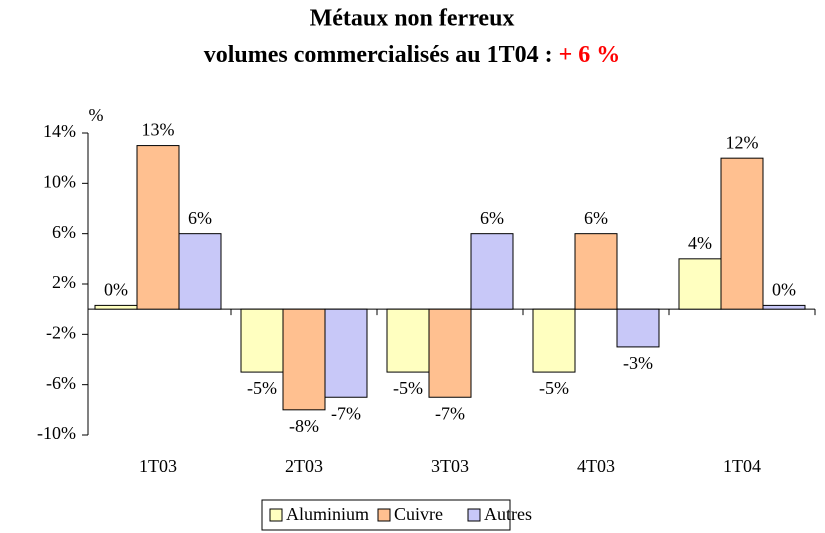 Image resolution: width=825 pixels, height=533 pixels. What do you see at coordinates (700, 243) in the screenshot?
I see `value-label: 4%` at bounding box center [700, 243].